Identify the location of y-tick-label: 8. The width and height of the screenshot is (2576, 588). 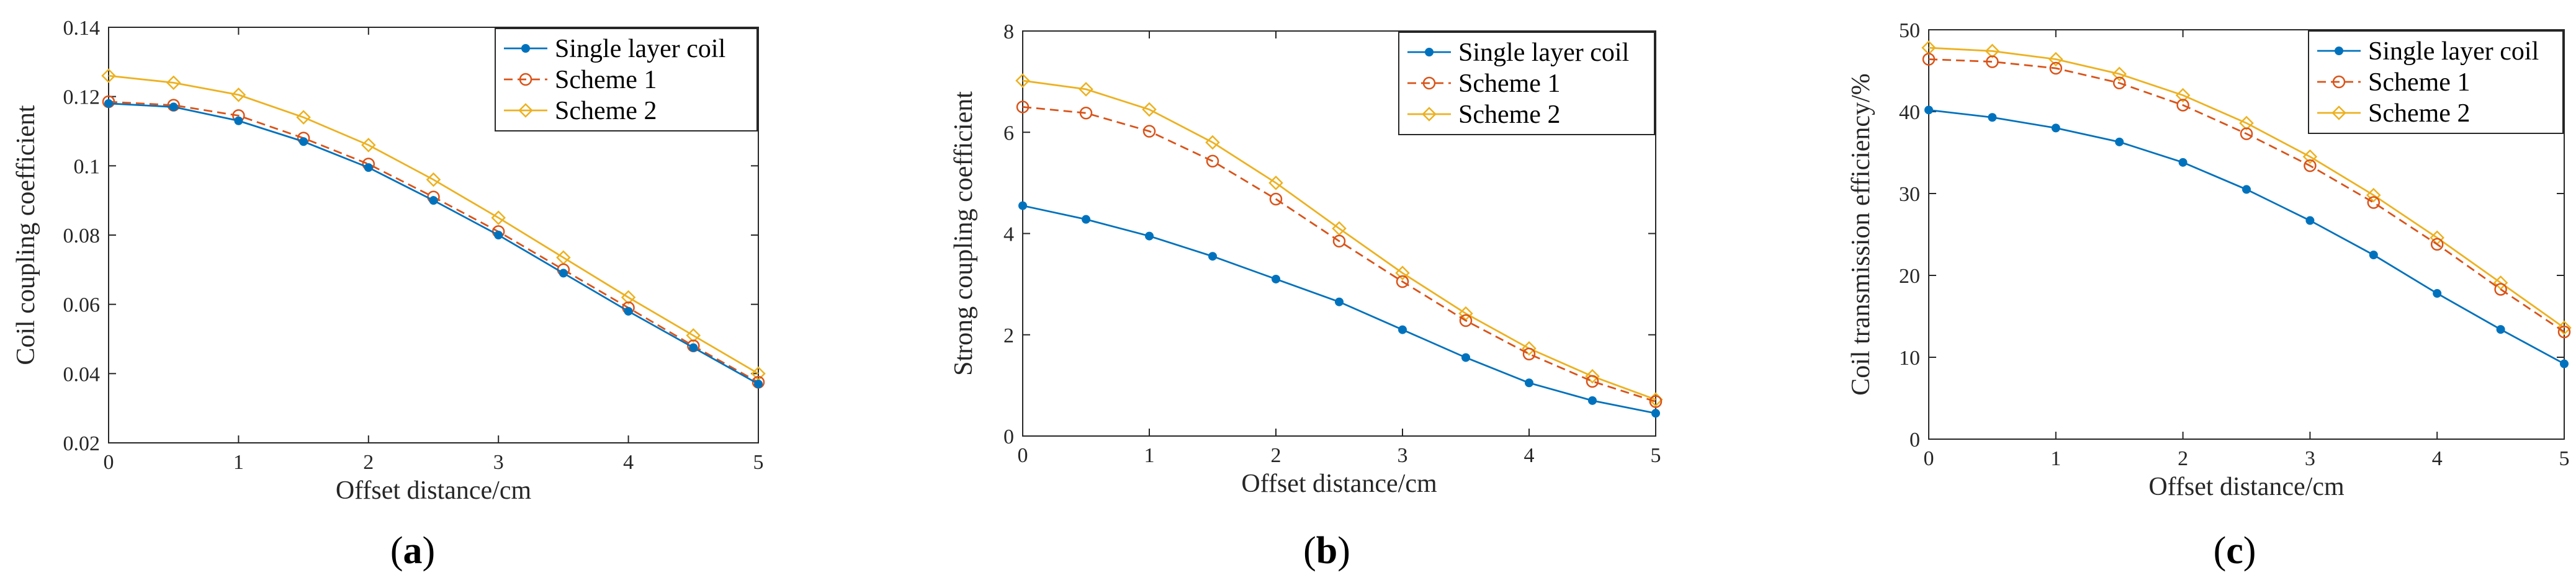
(1009, 31).